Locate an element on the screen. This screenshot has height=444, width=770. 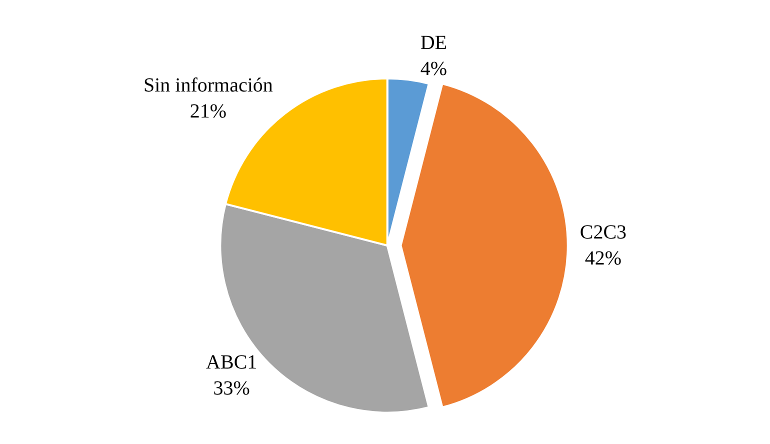
data-label: 21% is located at coordinates (208, 111).